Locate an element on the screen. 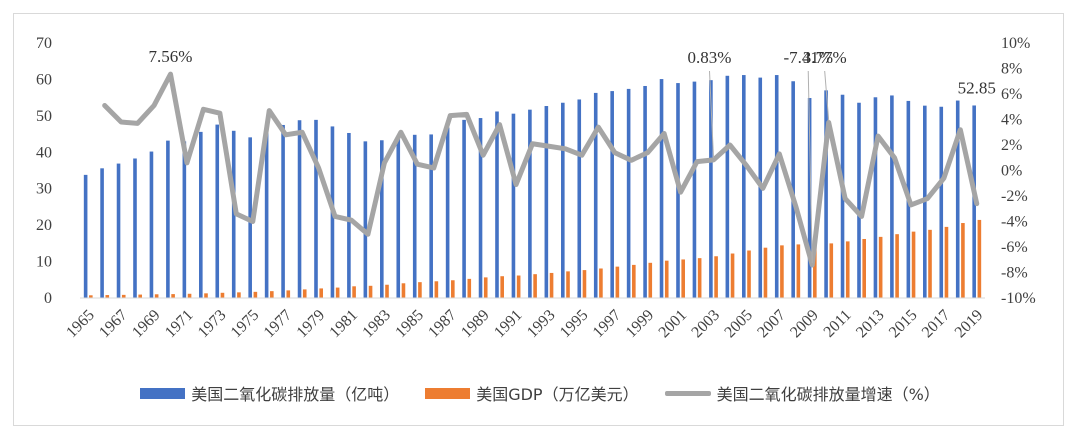 The image size is (1080, 440). right-tick-label: 0% is located at coordinates (1011, 171).